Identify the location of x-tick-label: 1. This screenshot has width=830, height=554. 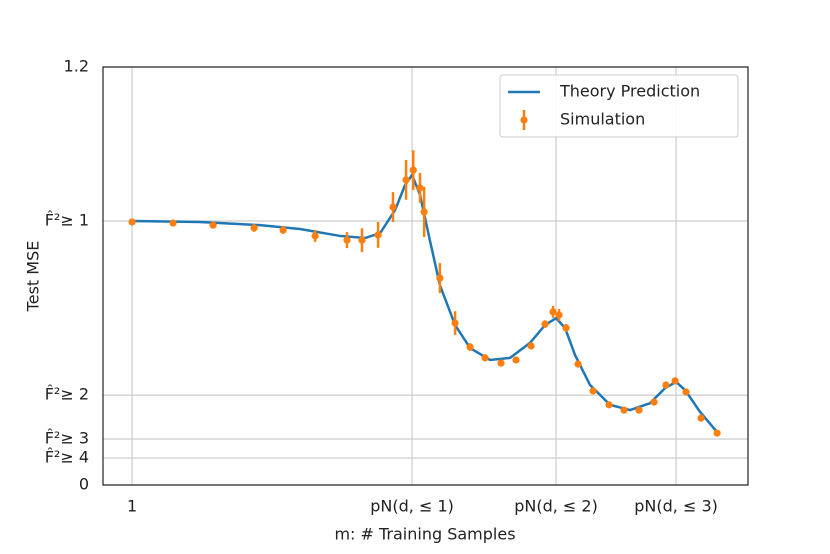
(132, 506).